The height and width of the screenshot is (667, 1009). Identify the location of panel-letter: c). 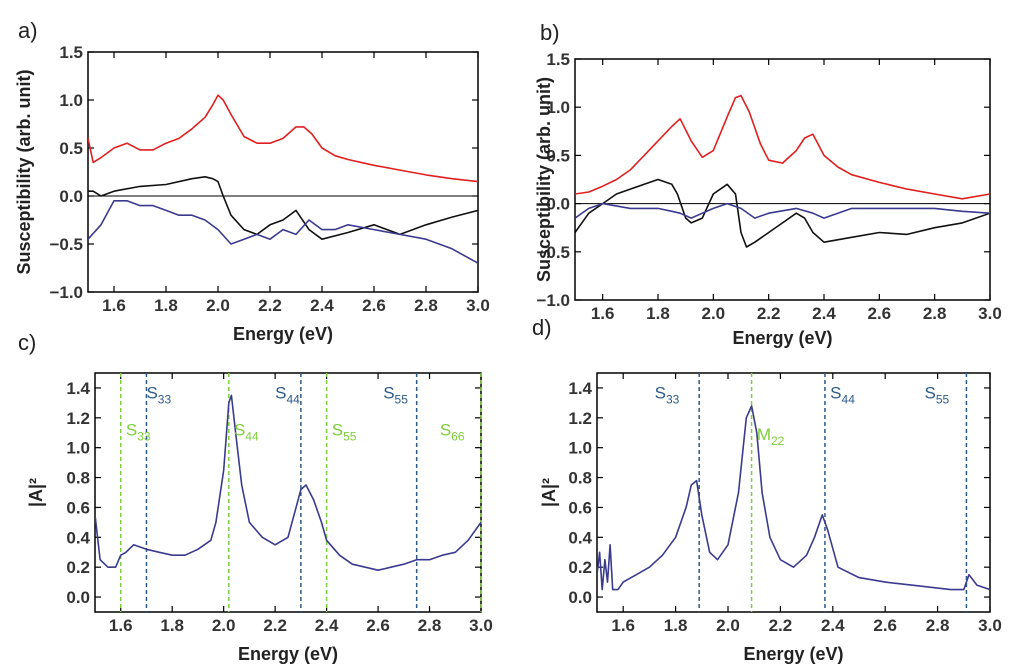
(27, 342).